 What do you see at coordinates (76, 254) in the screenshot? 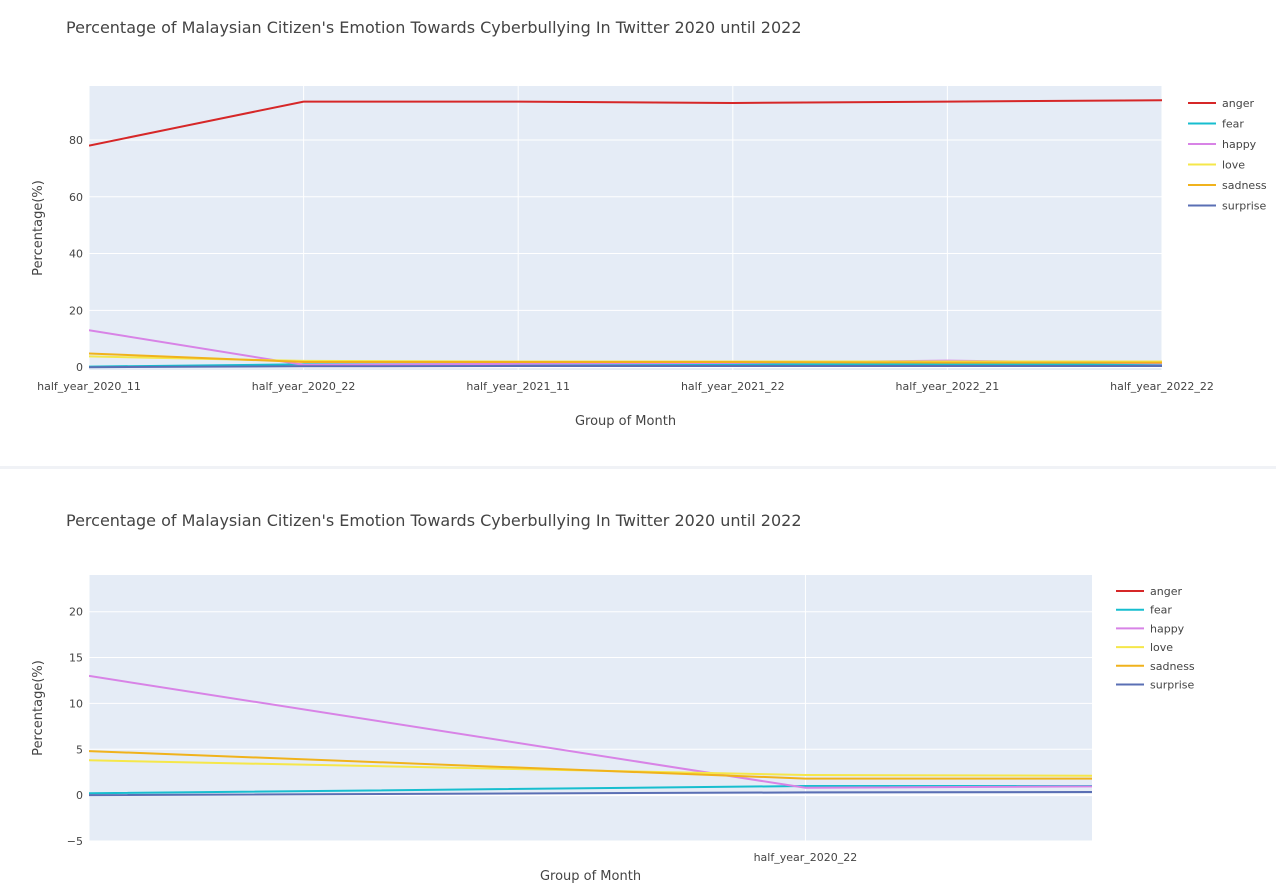
I see `y-tick-label: 40` at bounding box center [76, 254].